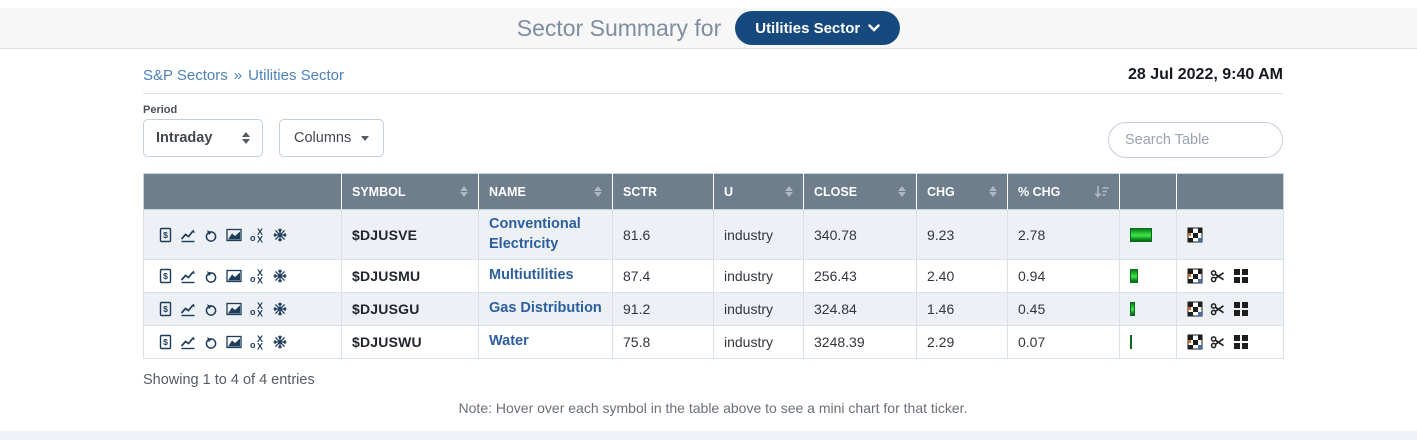  I want to click on name-cell: Gas Distribution, so click(545, 309).